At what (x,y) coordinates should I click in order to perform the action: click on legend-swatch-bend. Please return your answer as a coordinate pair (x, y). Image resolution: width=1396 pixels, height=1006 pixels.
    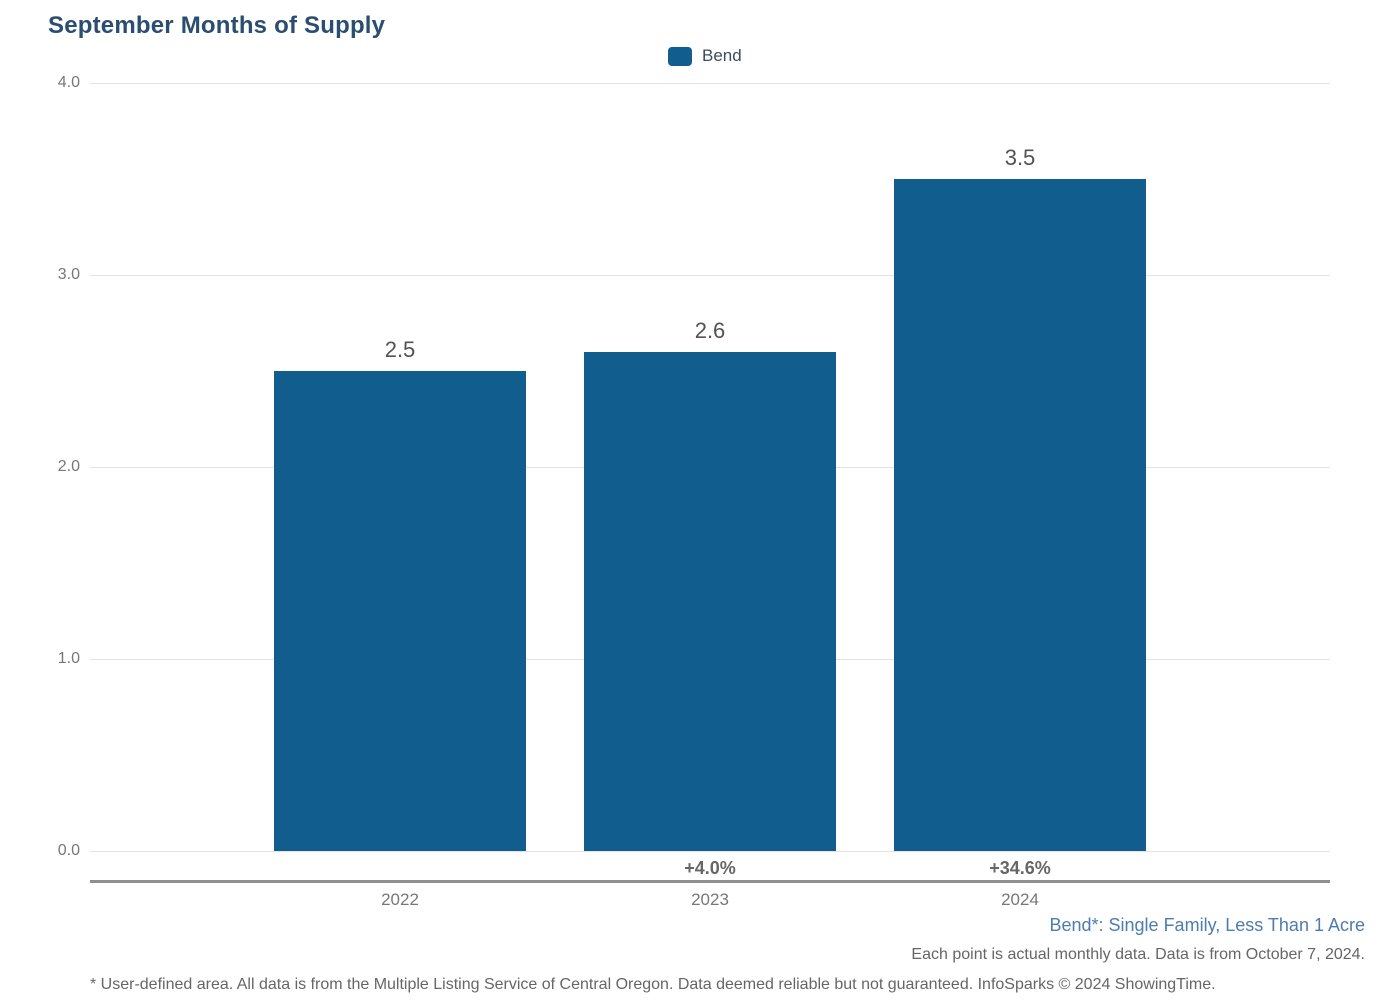
    Looking at the image, I should click on (680, 56).